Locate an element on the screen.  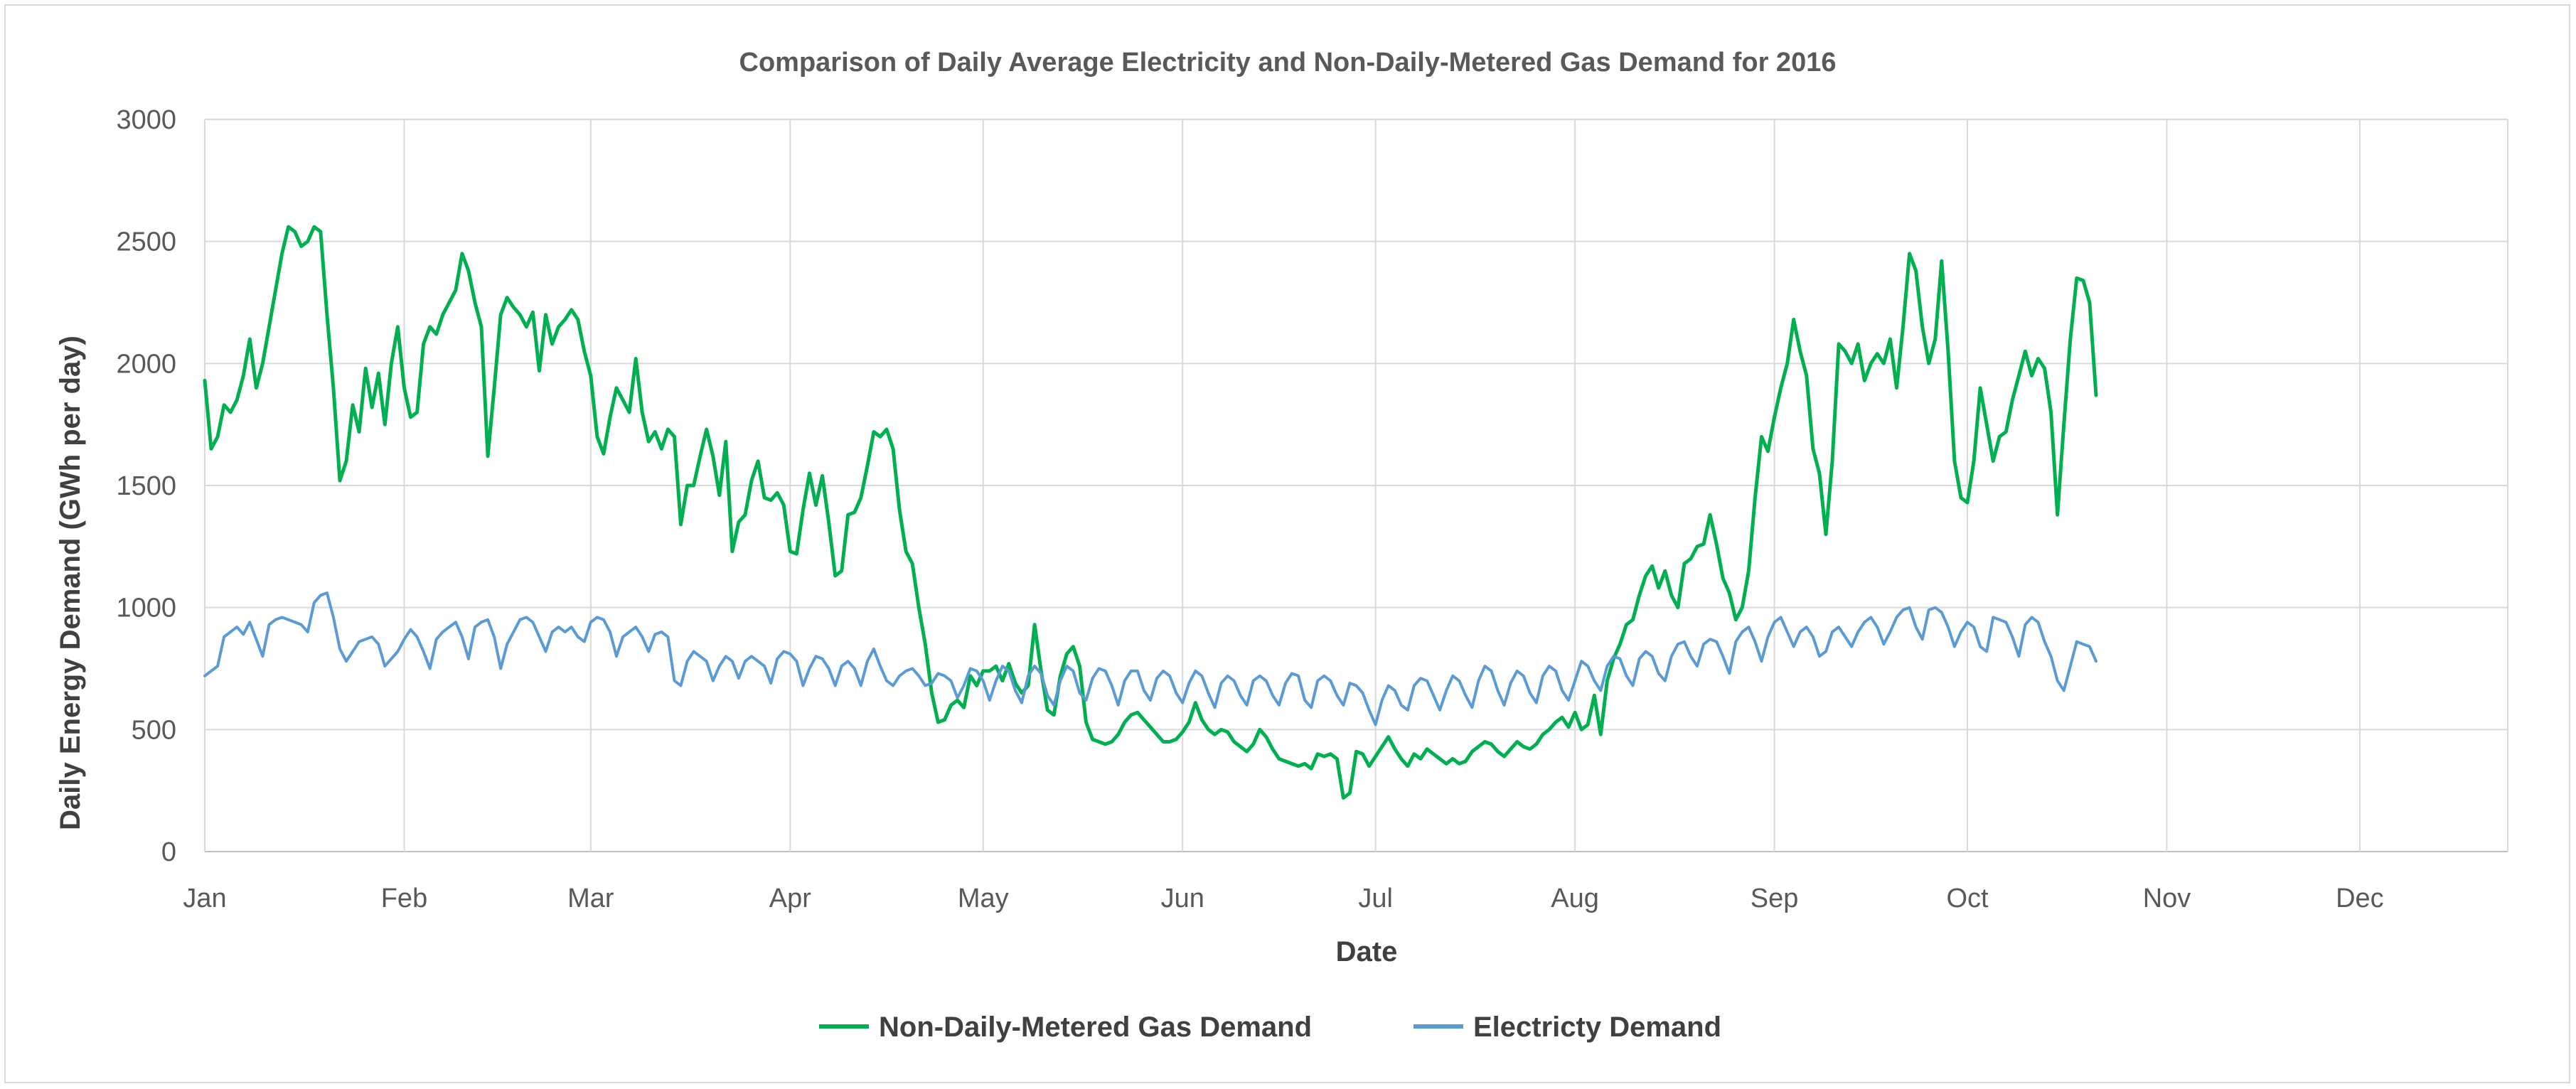
x-tick-label: Sep is located at coordinates (1775, 899).